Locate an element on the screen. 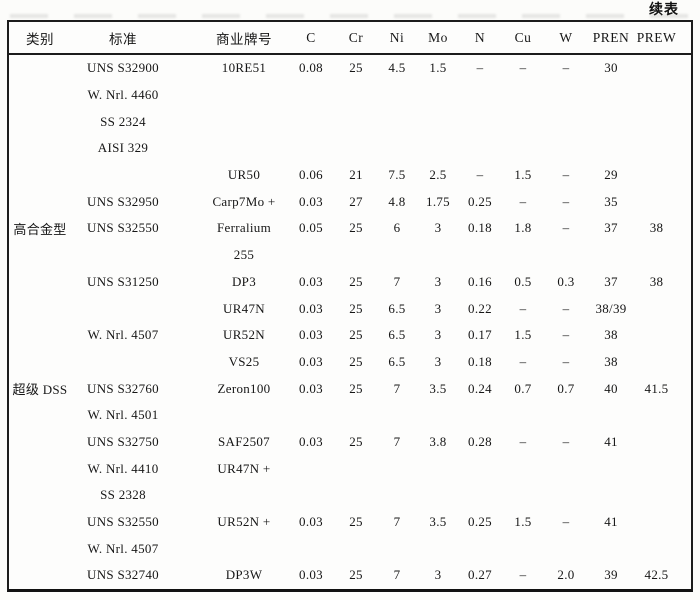 The width and height of the screenshot is (700, 600). column-header: 类别 is located at coordinates (40, 39).